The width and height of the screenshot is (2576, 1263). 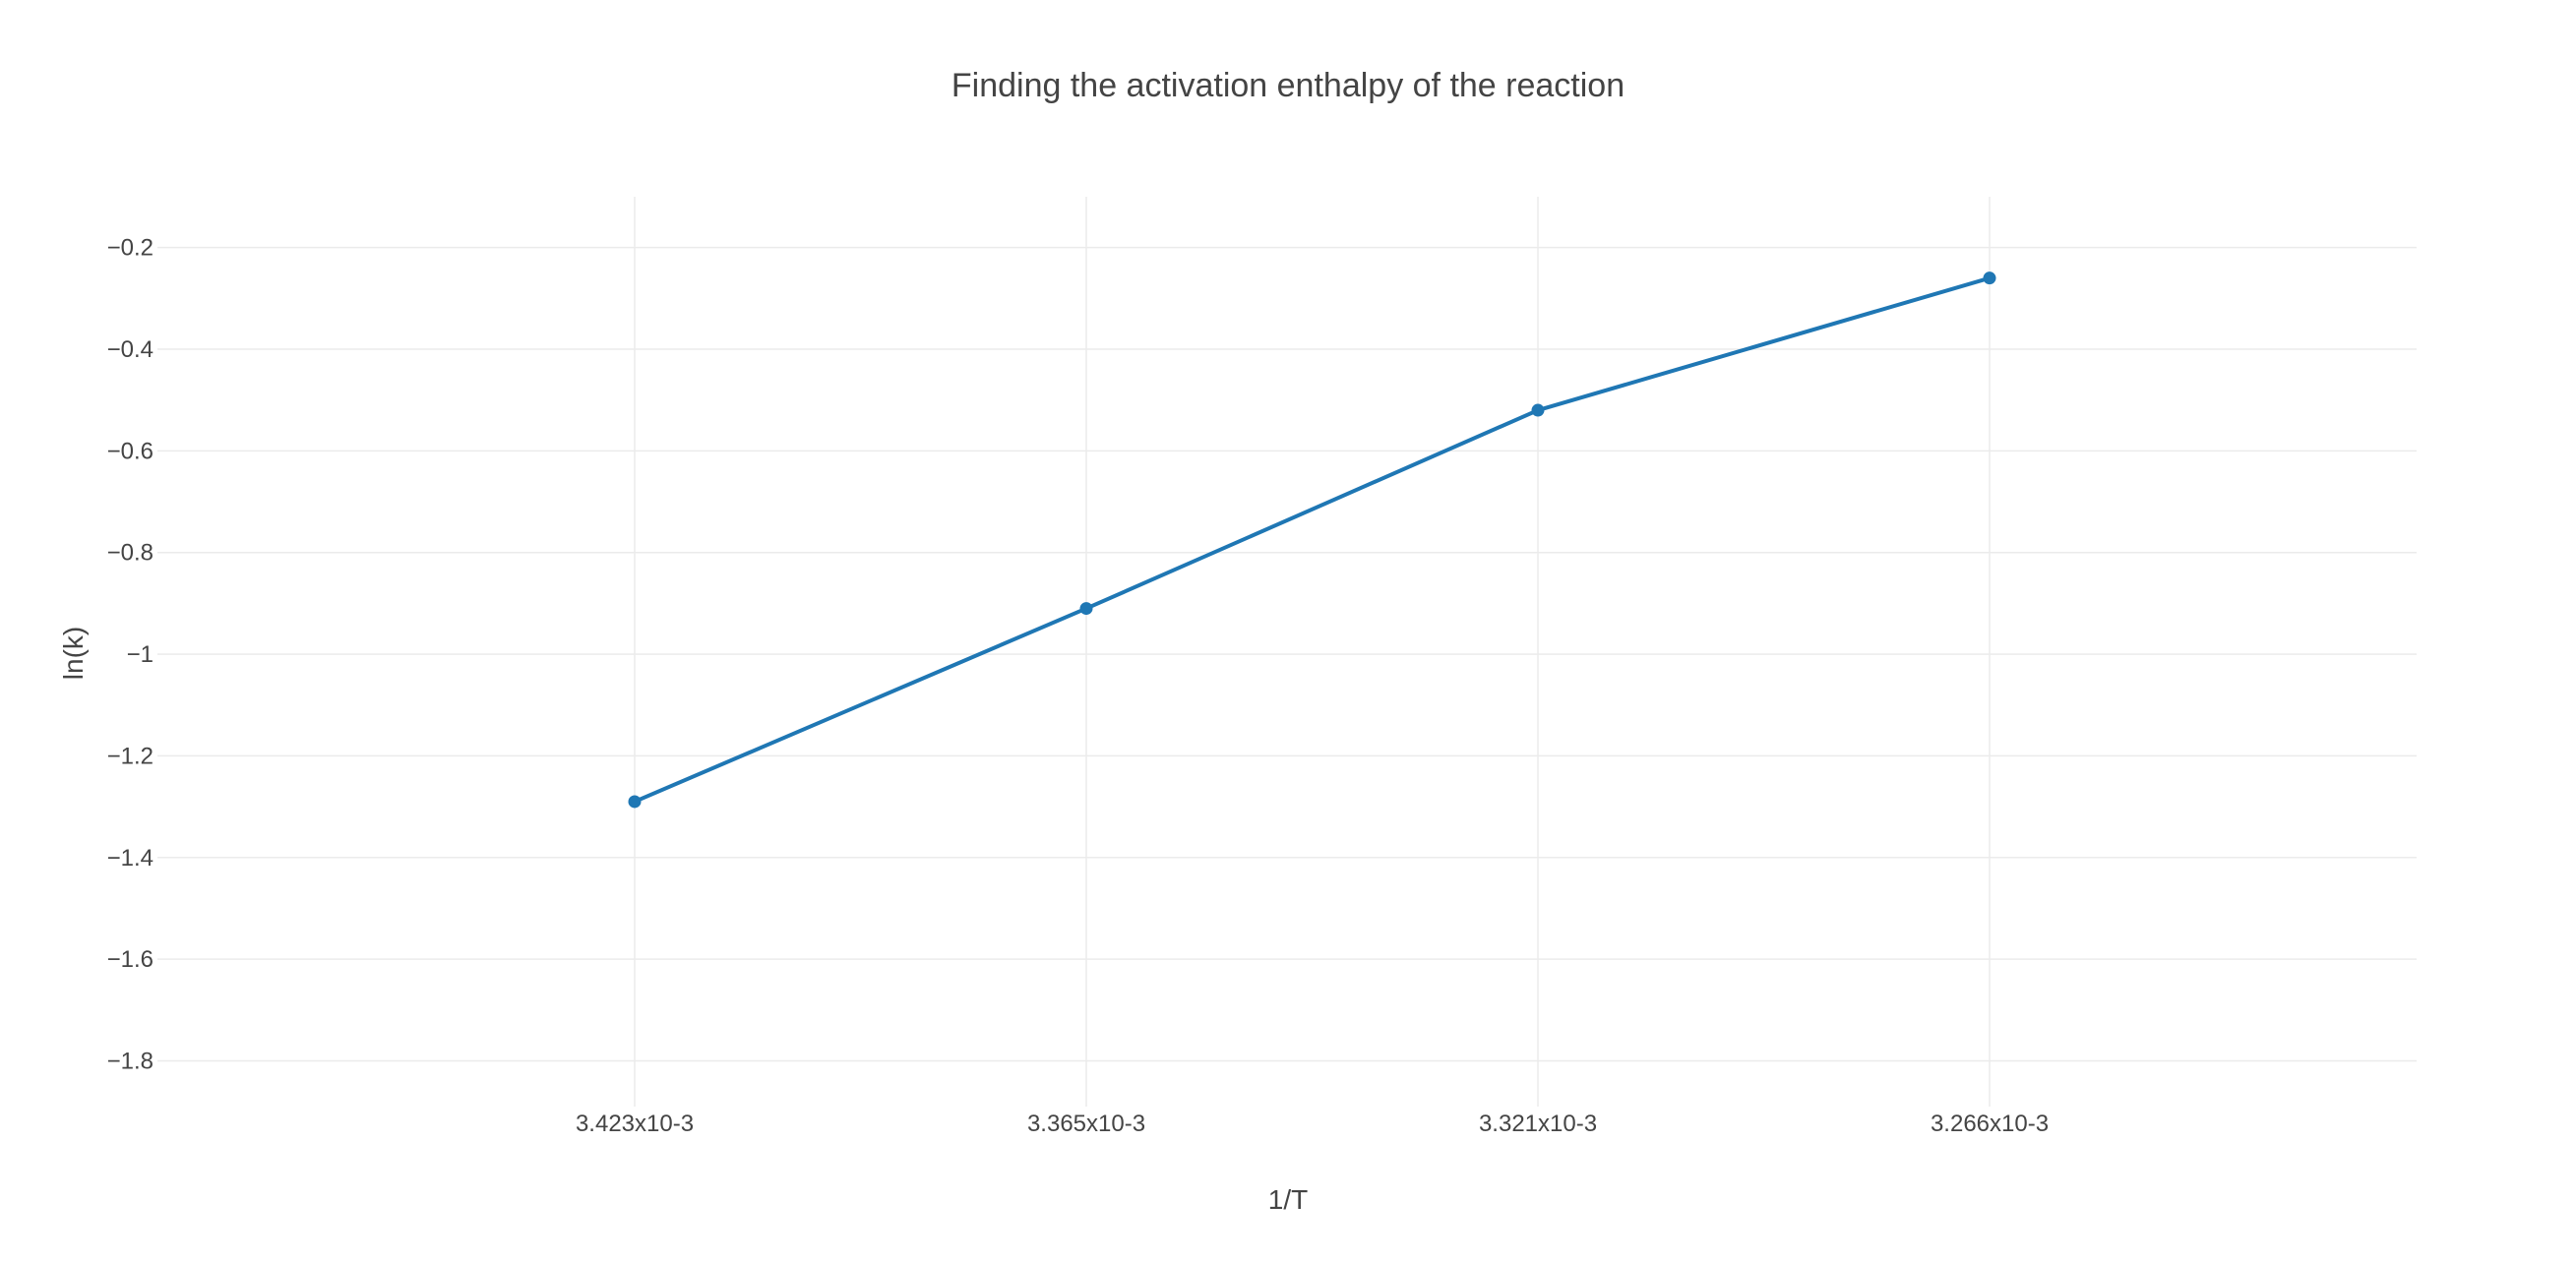 What do you see at coordinates (130, 451) in the screenshot?
I see `y-tick-label: −0.6` at bounding box center [130, 451].